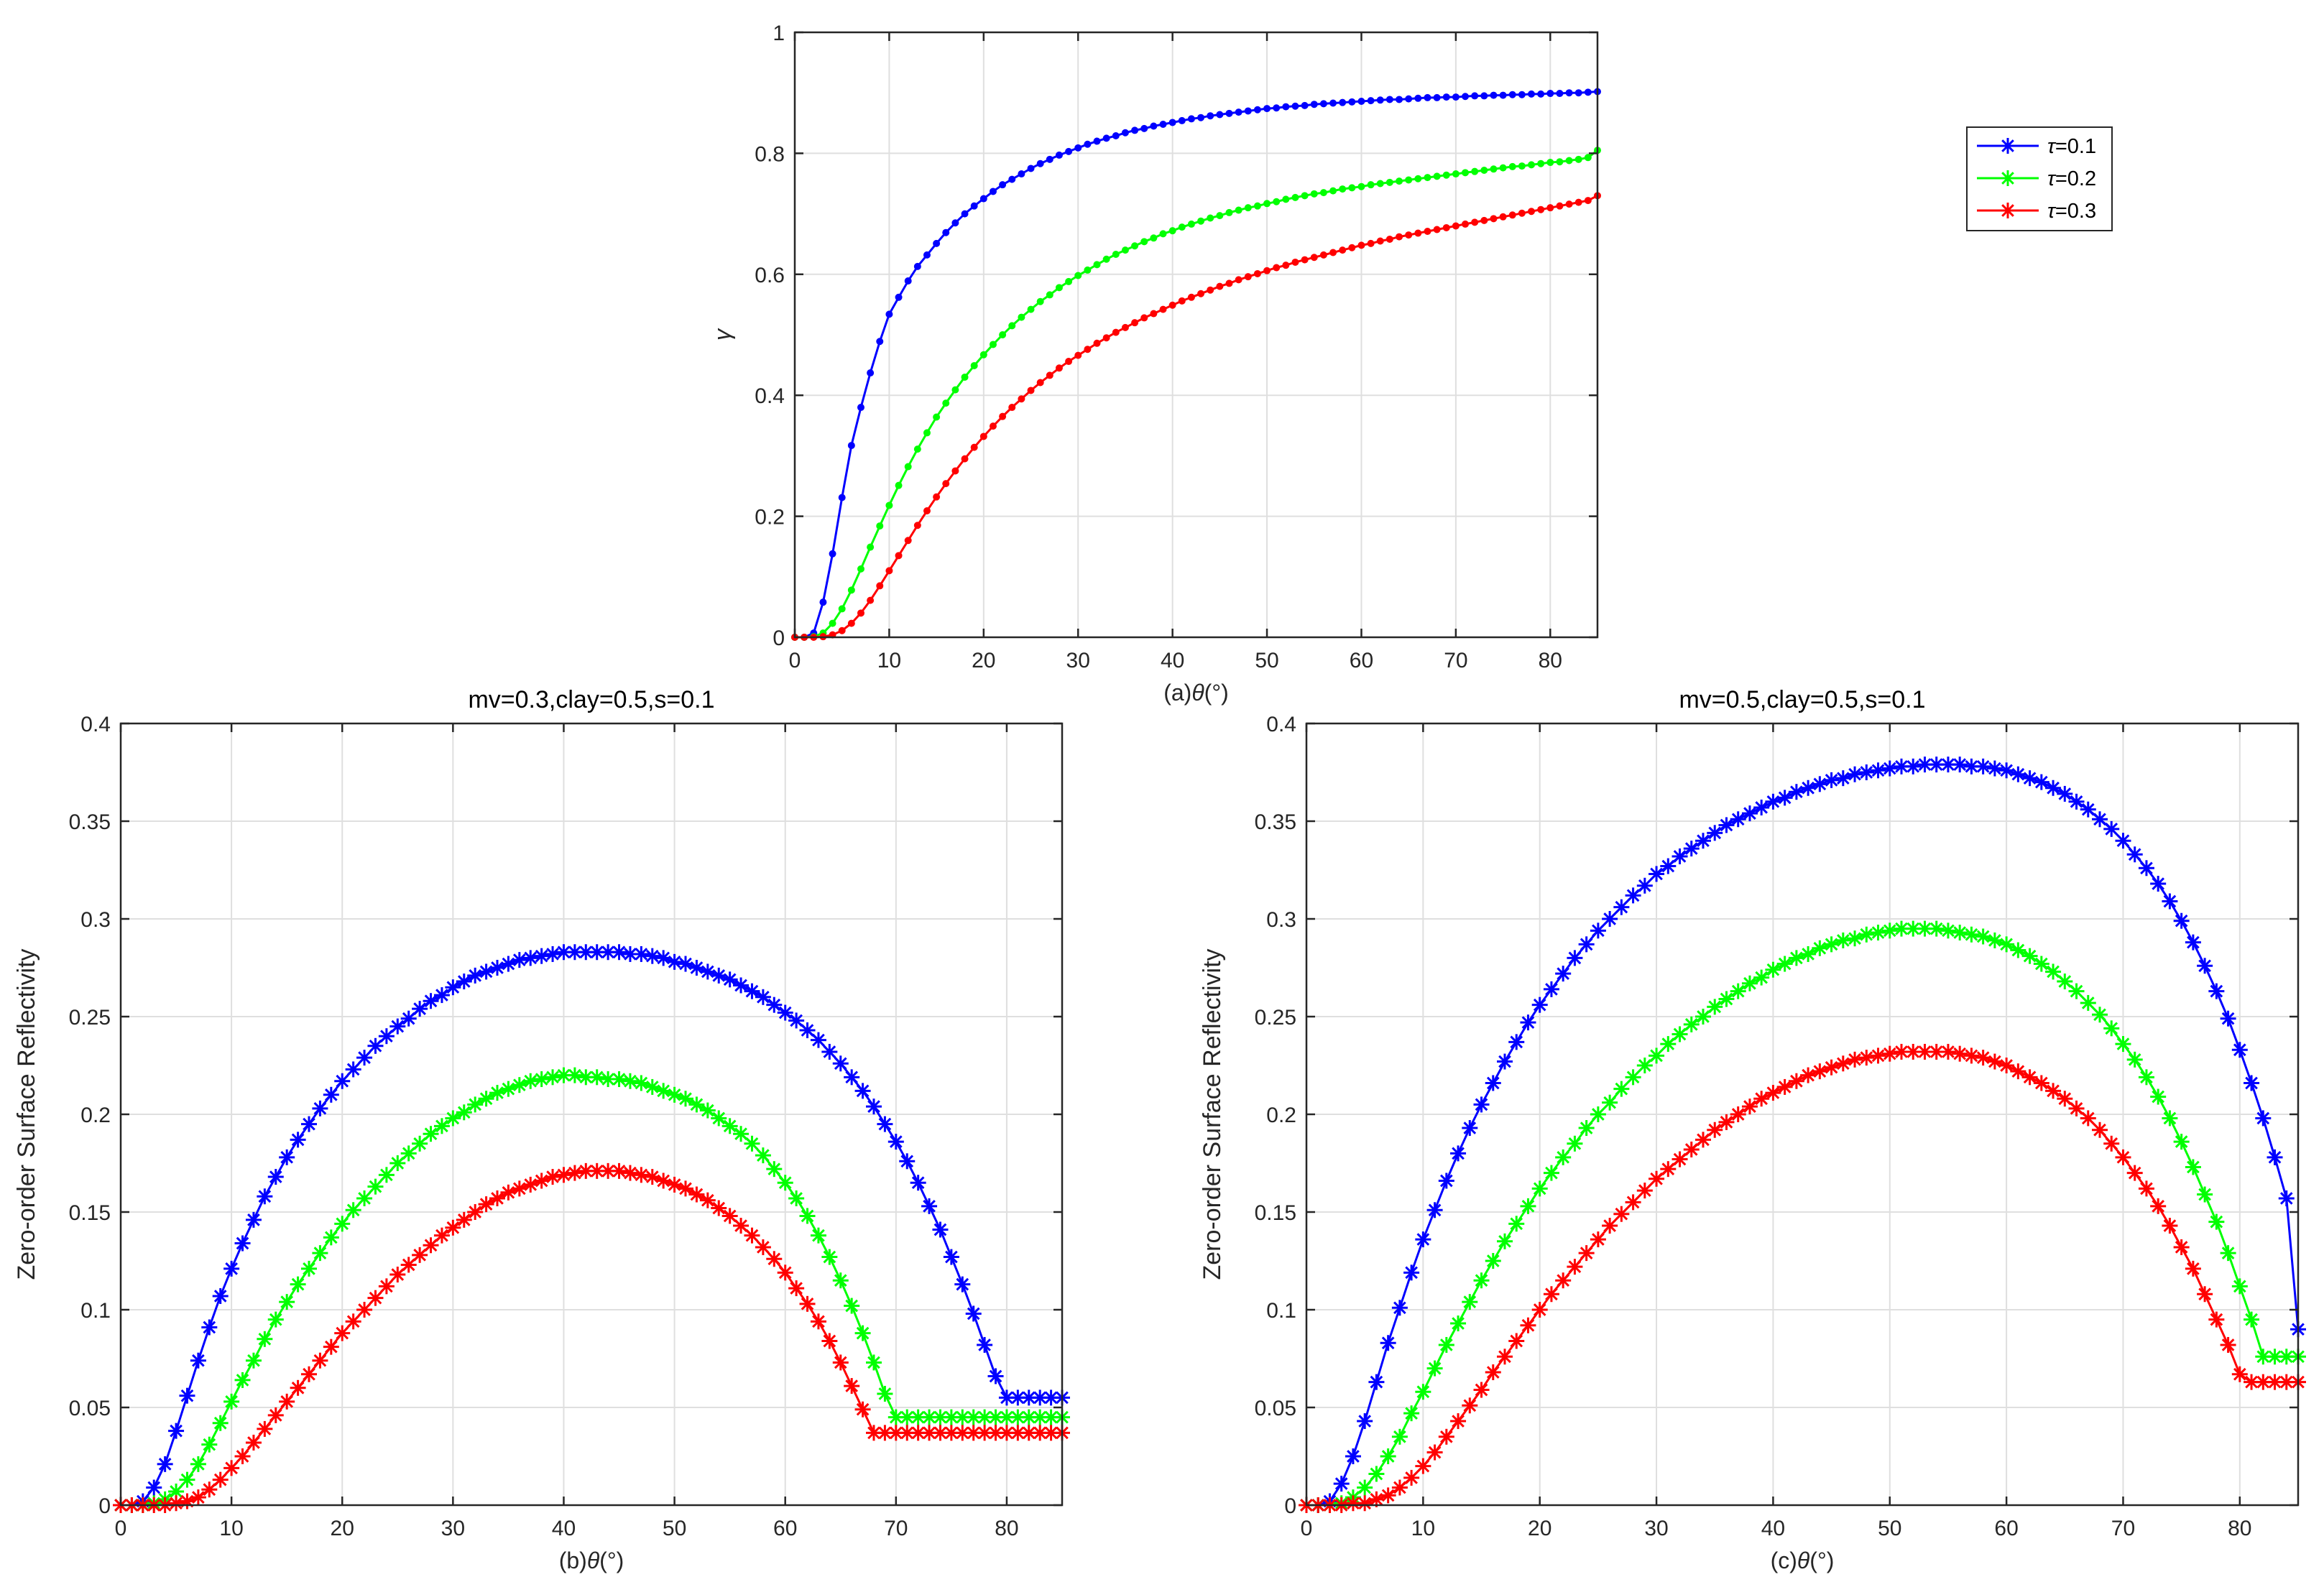 This screenshot has height=1577, width=2324. What do you see at coordinates (1784, 1560) in the screenshot?
I see `x-axis-label-prefix: (c)` at bounding box center [1784, 1560].